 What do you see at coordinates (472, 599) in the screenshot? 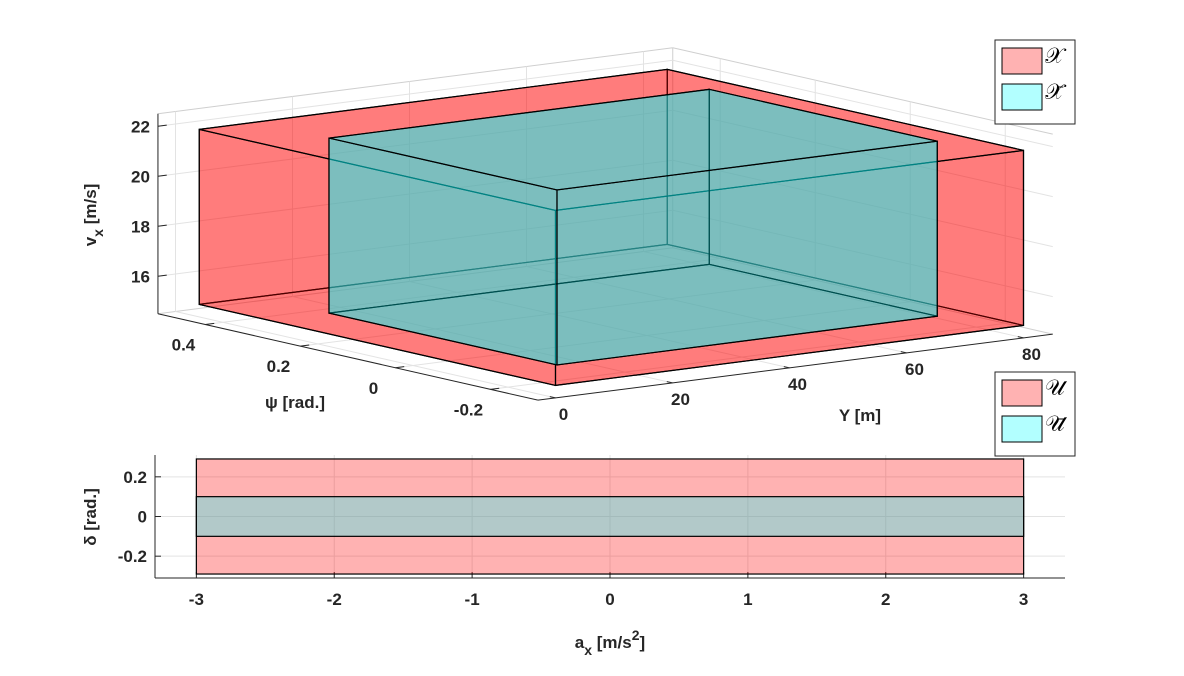
I see `x-tick-label: -1` at bounding box center [472, 599].